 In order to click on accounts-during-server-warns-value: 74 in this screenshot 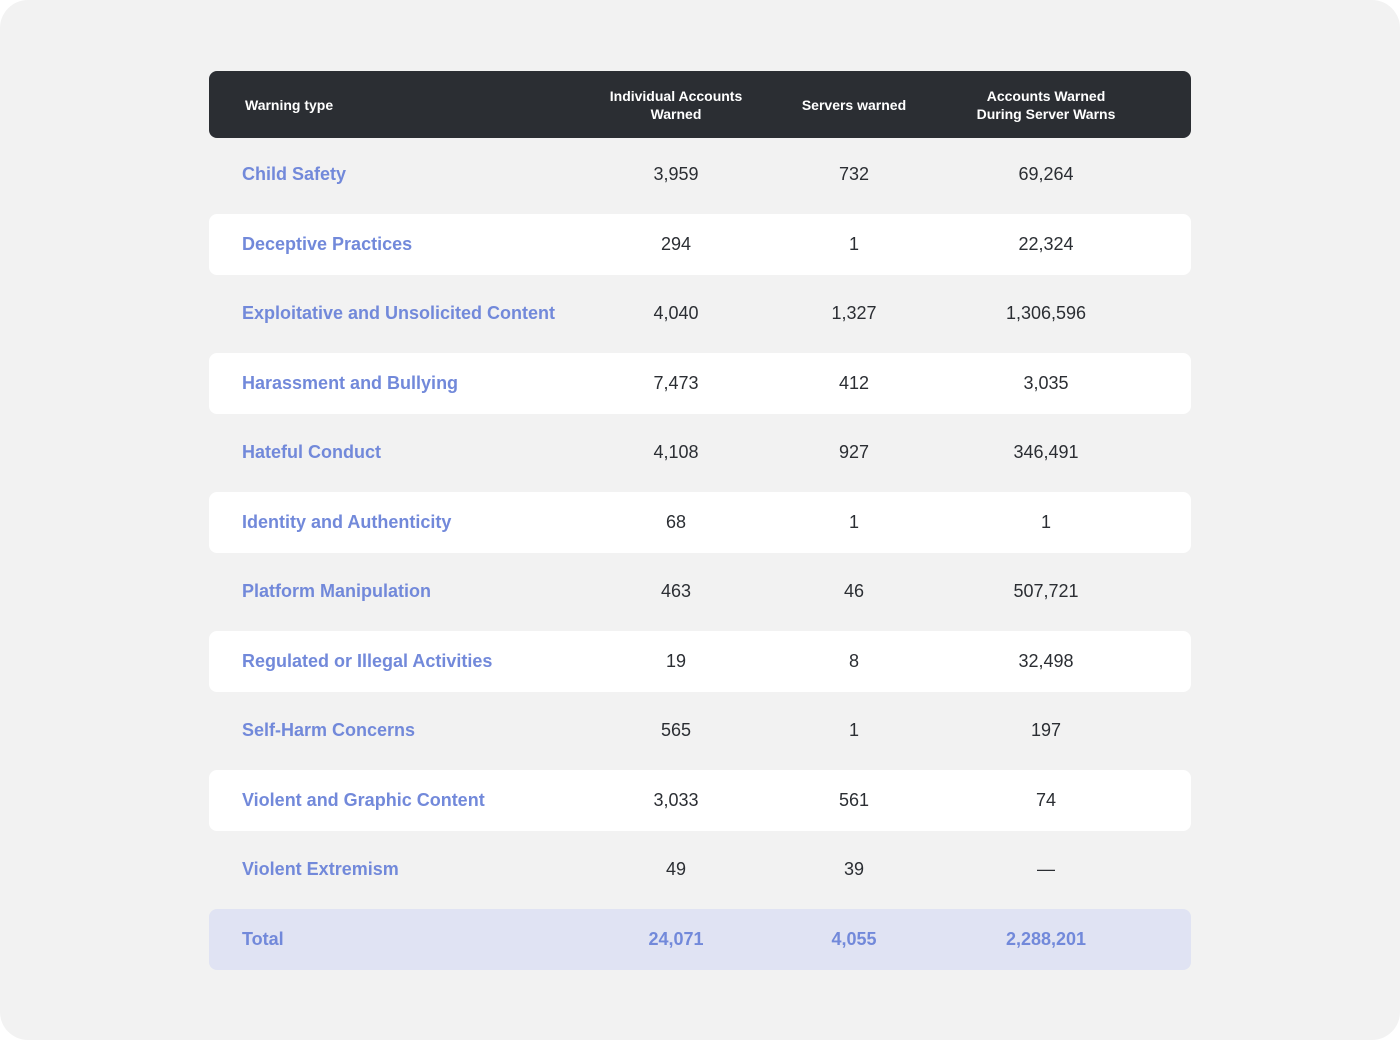, I will do `click(1046, 799)`.